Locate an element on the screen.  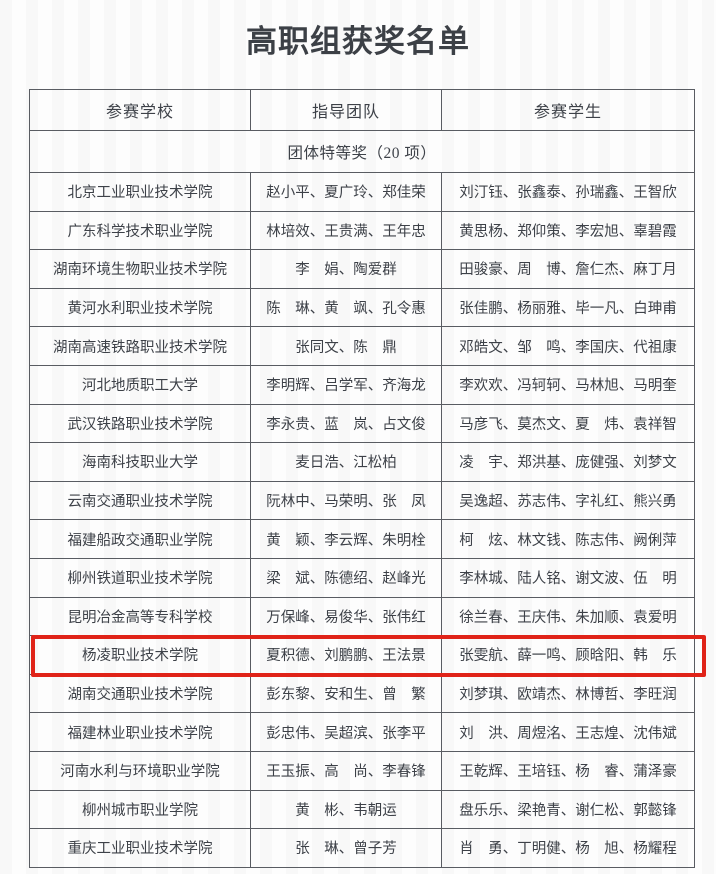
teachers-cell: 彭东黎、安和生、曾 繁 is located at coordinates (346, 693).